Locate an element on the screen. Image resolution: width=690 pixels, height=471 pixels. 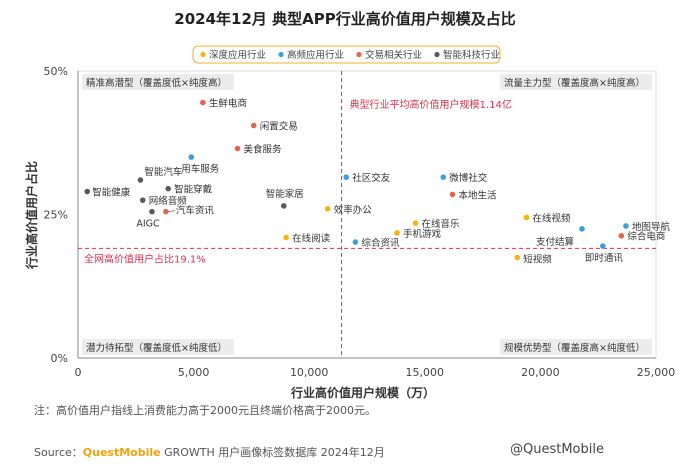
legend-box is located at coordinates (346, 54).